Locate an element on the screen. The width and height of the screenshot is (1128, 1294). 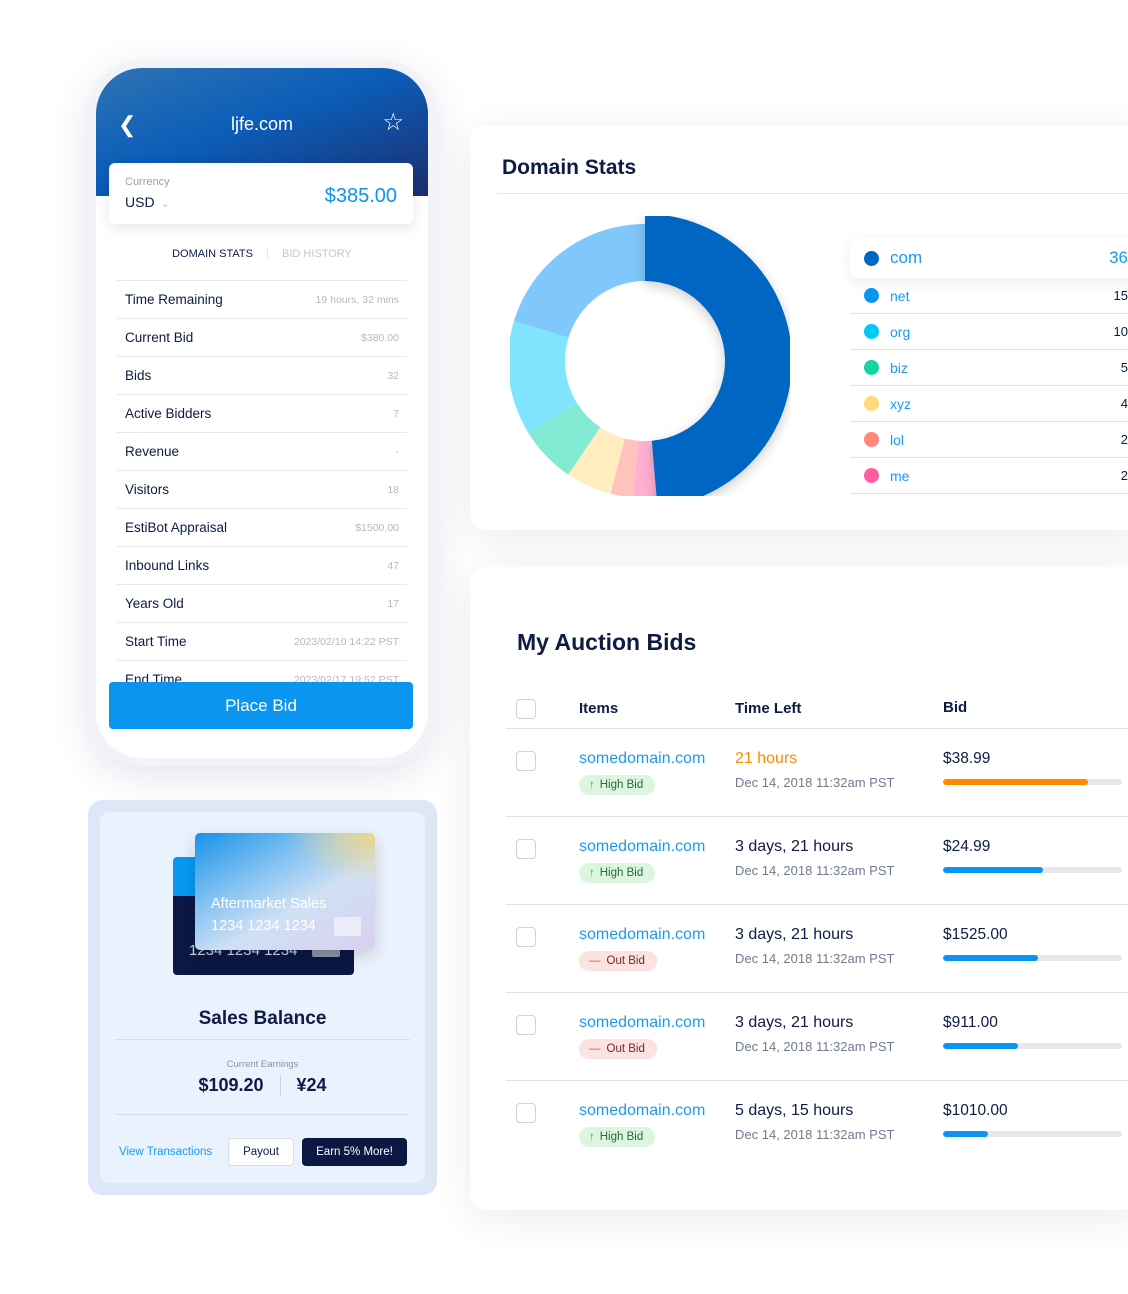
currency-label: Currency is located at coordinates (147, 182).